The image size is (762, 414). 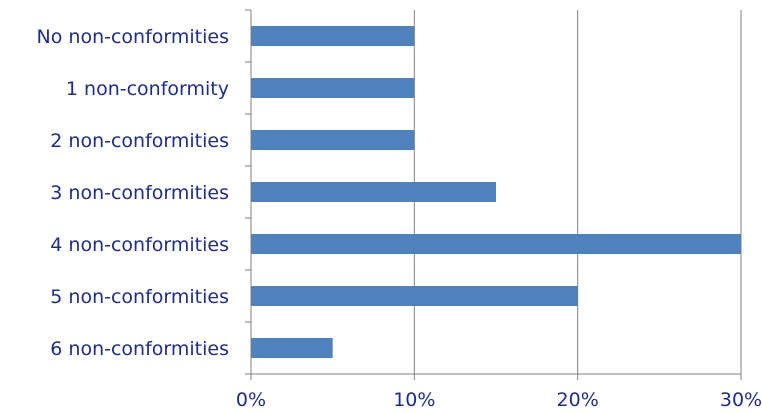 What do you see at coordinates (139, 297) in the screenshot?
I see `category-label: 5 non-conformities` at bounding box center [139, 297].